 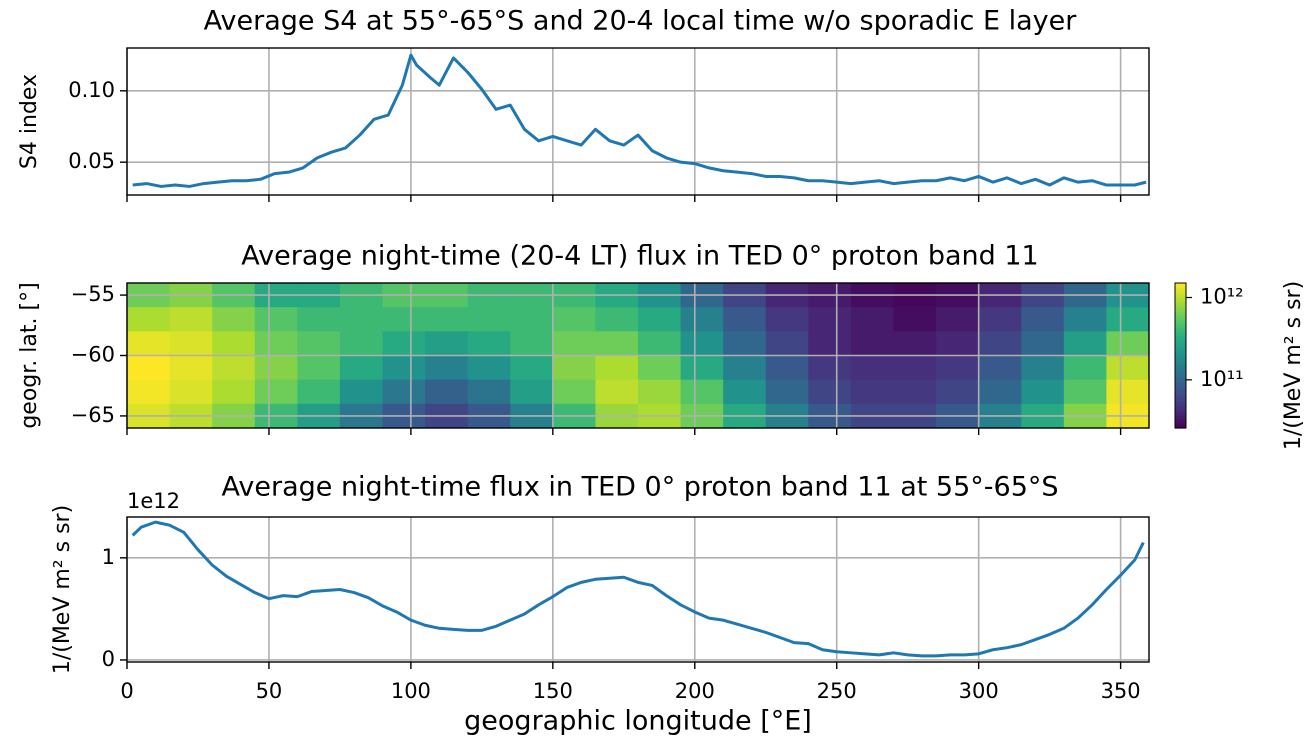 I want to click on x-tick-label: 200, so click(x=695, y=691).